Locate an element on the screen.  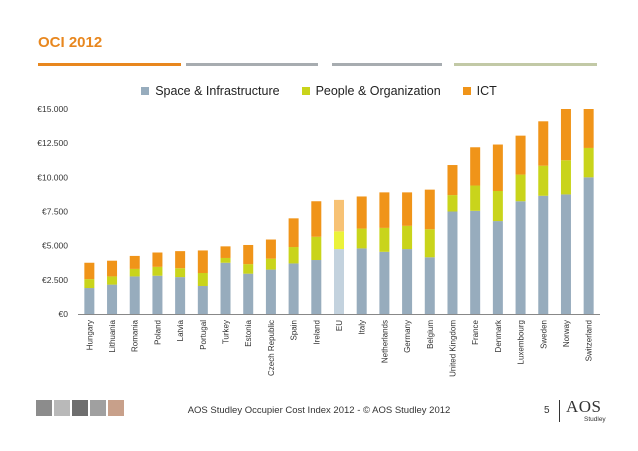
legend-swatch-space is located at coordinates (145, 91).